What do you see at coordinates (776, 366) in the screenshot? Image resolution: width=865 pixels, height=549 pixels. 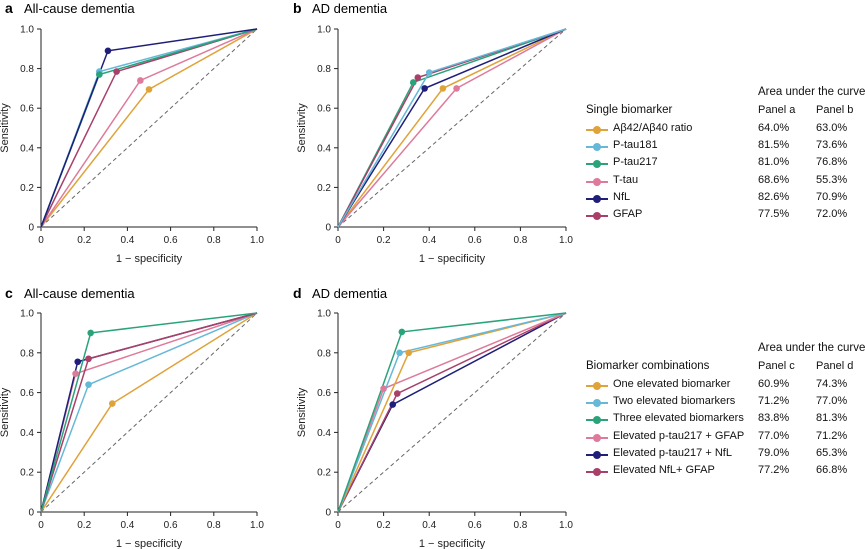 I see `auc-column-1-header: Panel c` at bounding box center [776, 366].